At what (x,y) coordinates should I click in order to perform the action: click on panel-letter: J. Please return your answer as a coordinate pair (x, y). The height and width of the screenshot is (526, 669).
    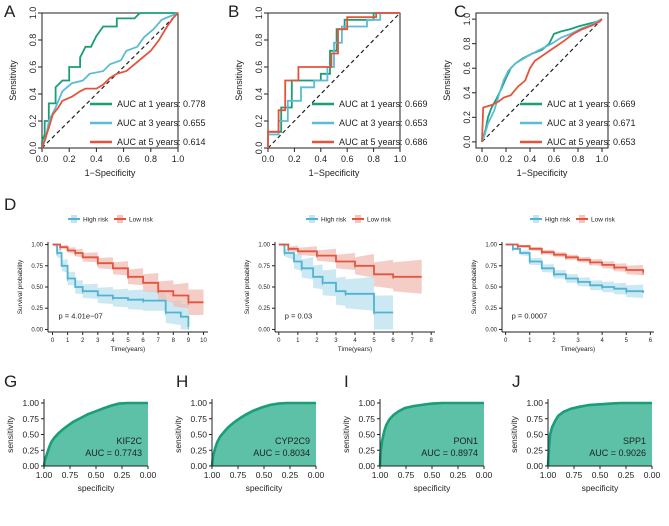
    Looking at the image, I should click on (516, 381).